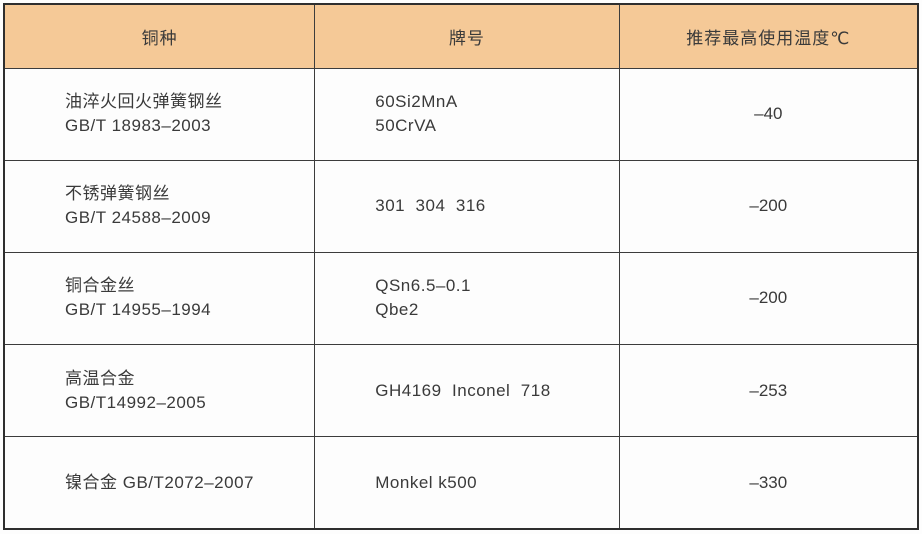  Describe the element at coordinates (406, 126) in the screenshot. I see `grade-value: 50CrVA` at that location.